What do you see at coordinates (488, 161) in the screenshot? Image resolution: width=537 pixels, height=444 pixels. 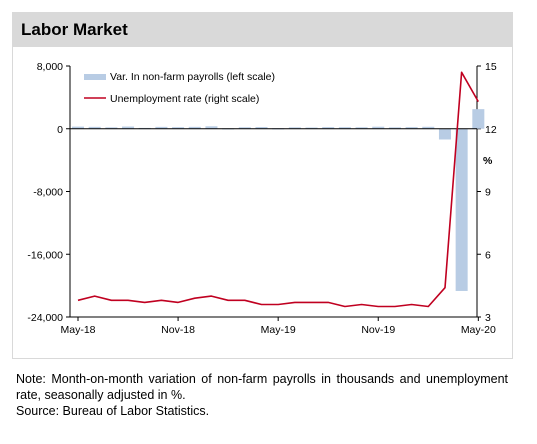 I see `right-axis-unit: %` at bounding box center [488, 161].